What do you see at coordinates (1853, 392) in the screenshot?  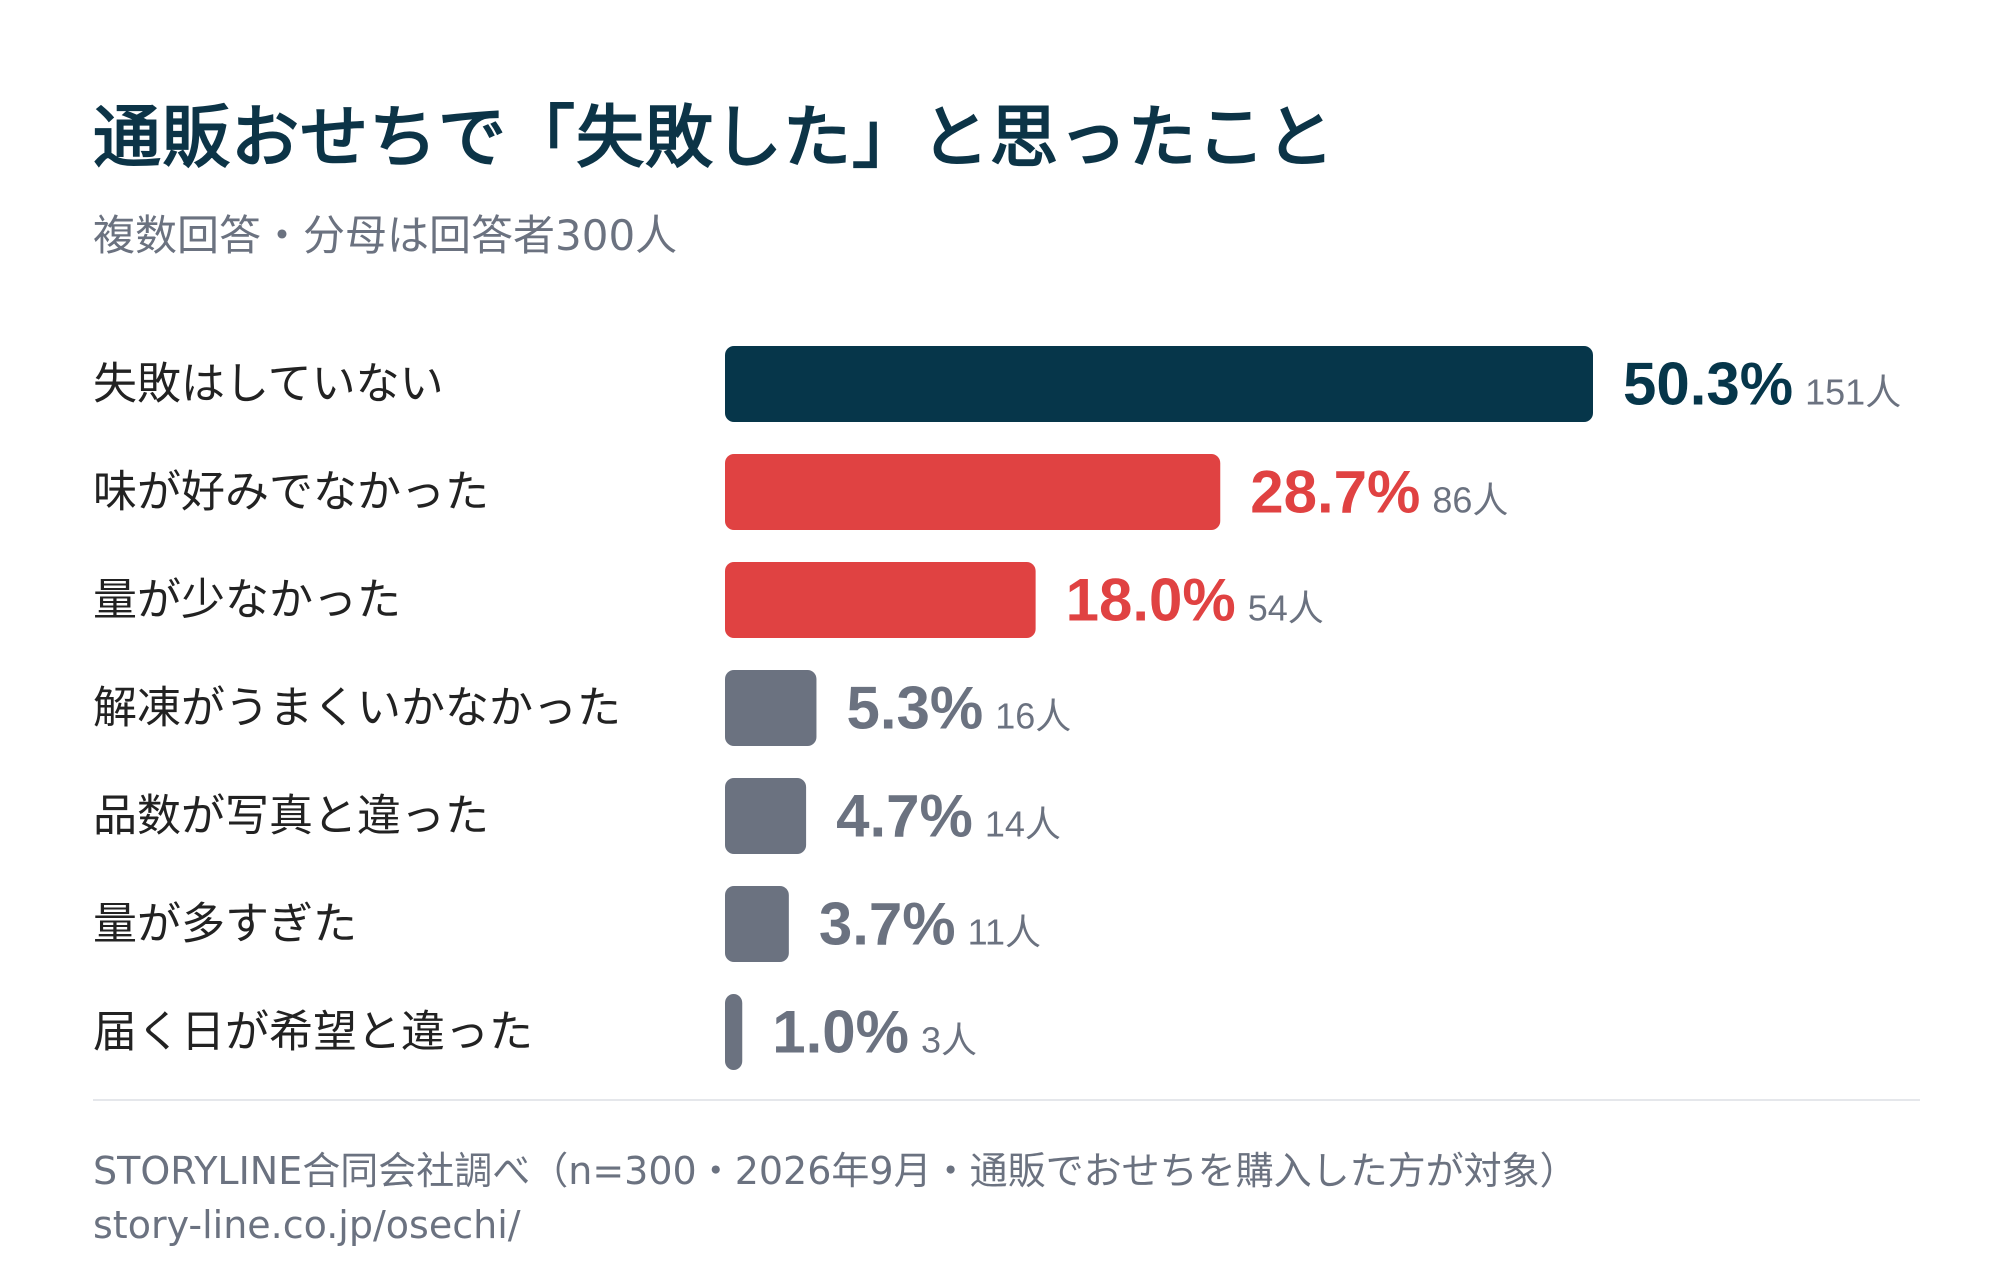 I see `count-label: 151人` at bounding box center [1853, 392].